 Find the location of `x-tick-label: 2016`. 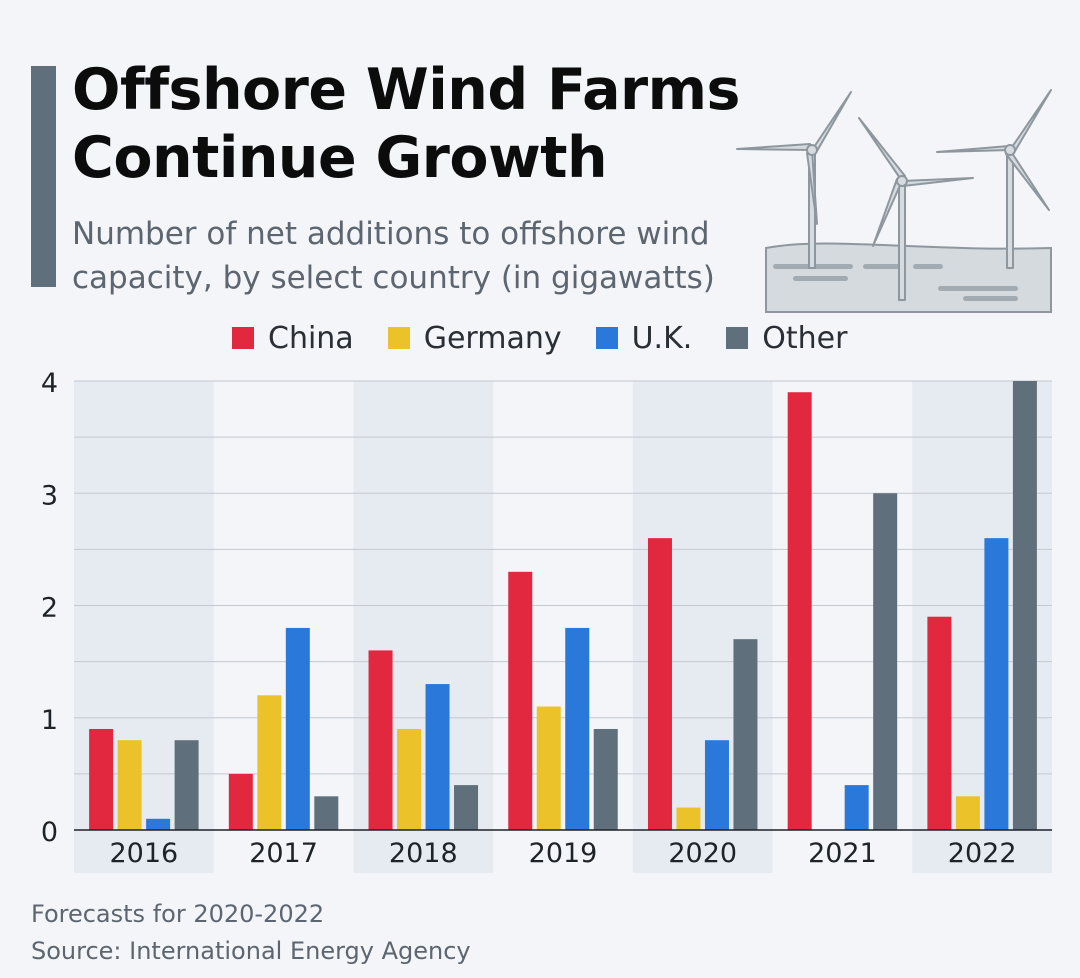

x-tick-label: 2016 is located at coordinates (143, 853).